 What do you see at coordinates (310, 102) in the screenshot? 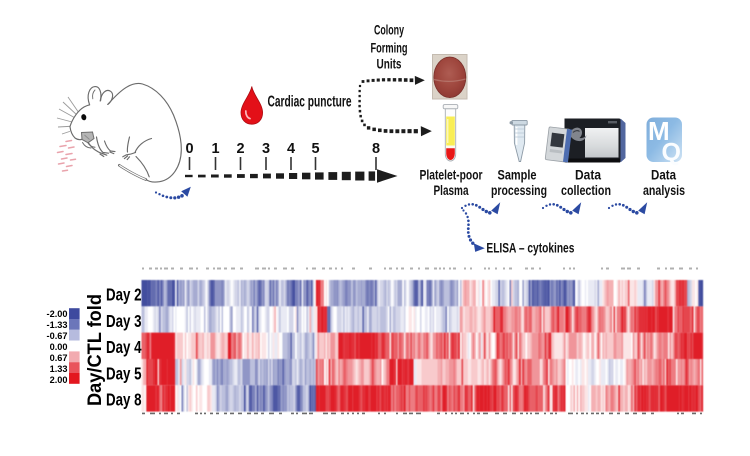
I see `svg-text: Cardiac puncture` at bounding box center [310, 102].